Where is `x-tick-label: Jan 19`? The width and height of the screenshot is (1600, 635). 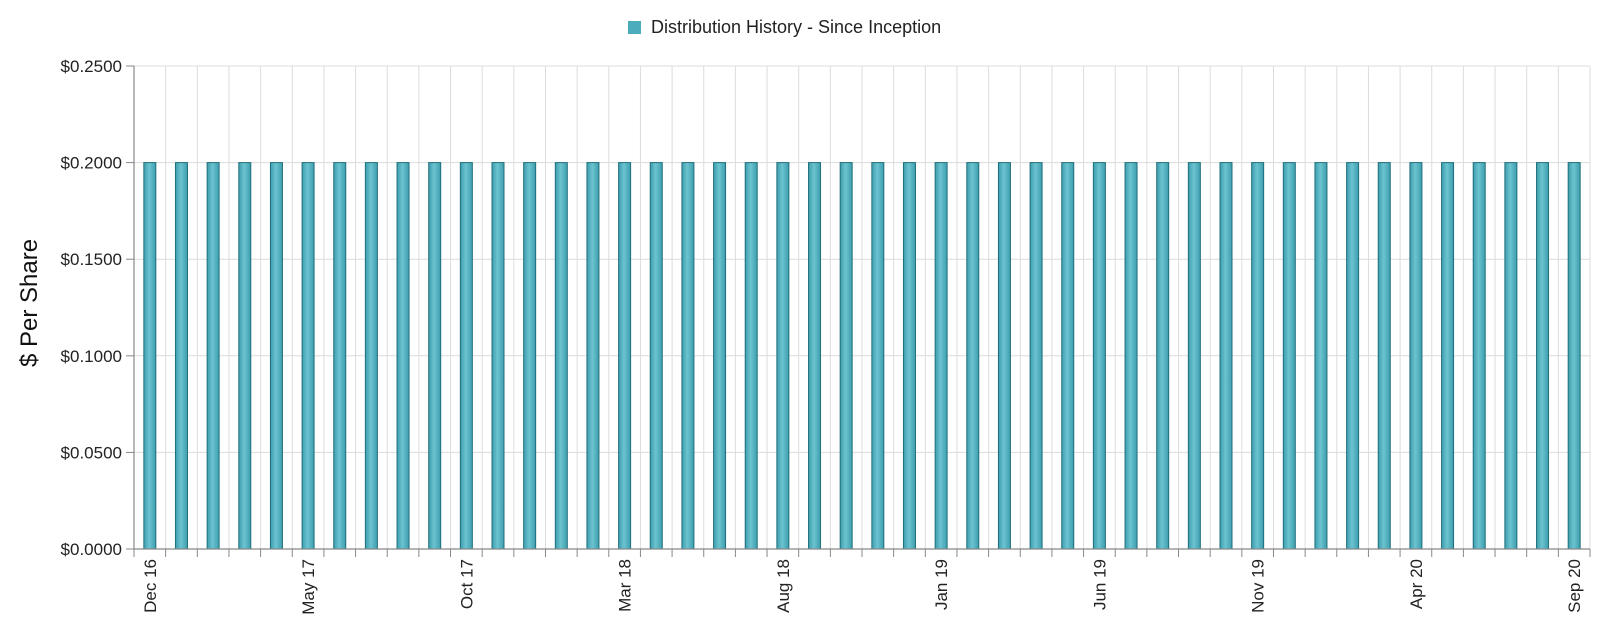 x-tick-label: Jan 19 is located at coordinates (941, 584).